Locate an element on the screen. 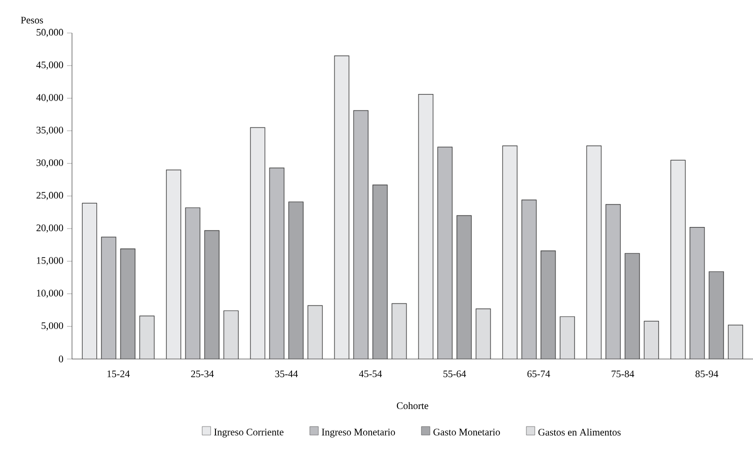 Image resolution: width=753 pixels, height=461 pixels. y-tick-label: 25,000 is located at coordinates (50, 196).